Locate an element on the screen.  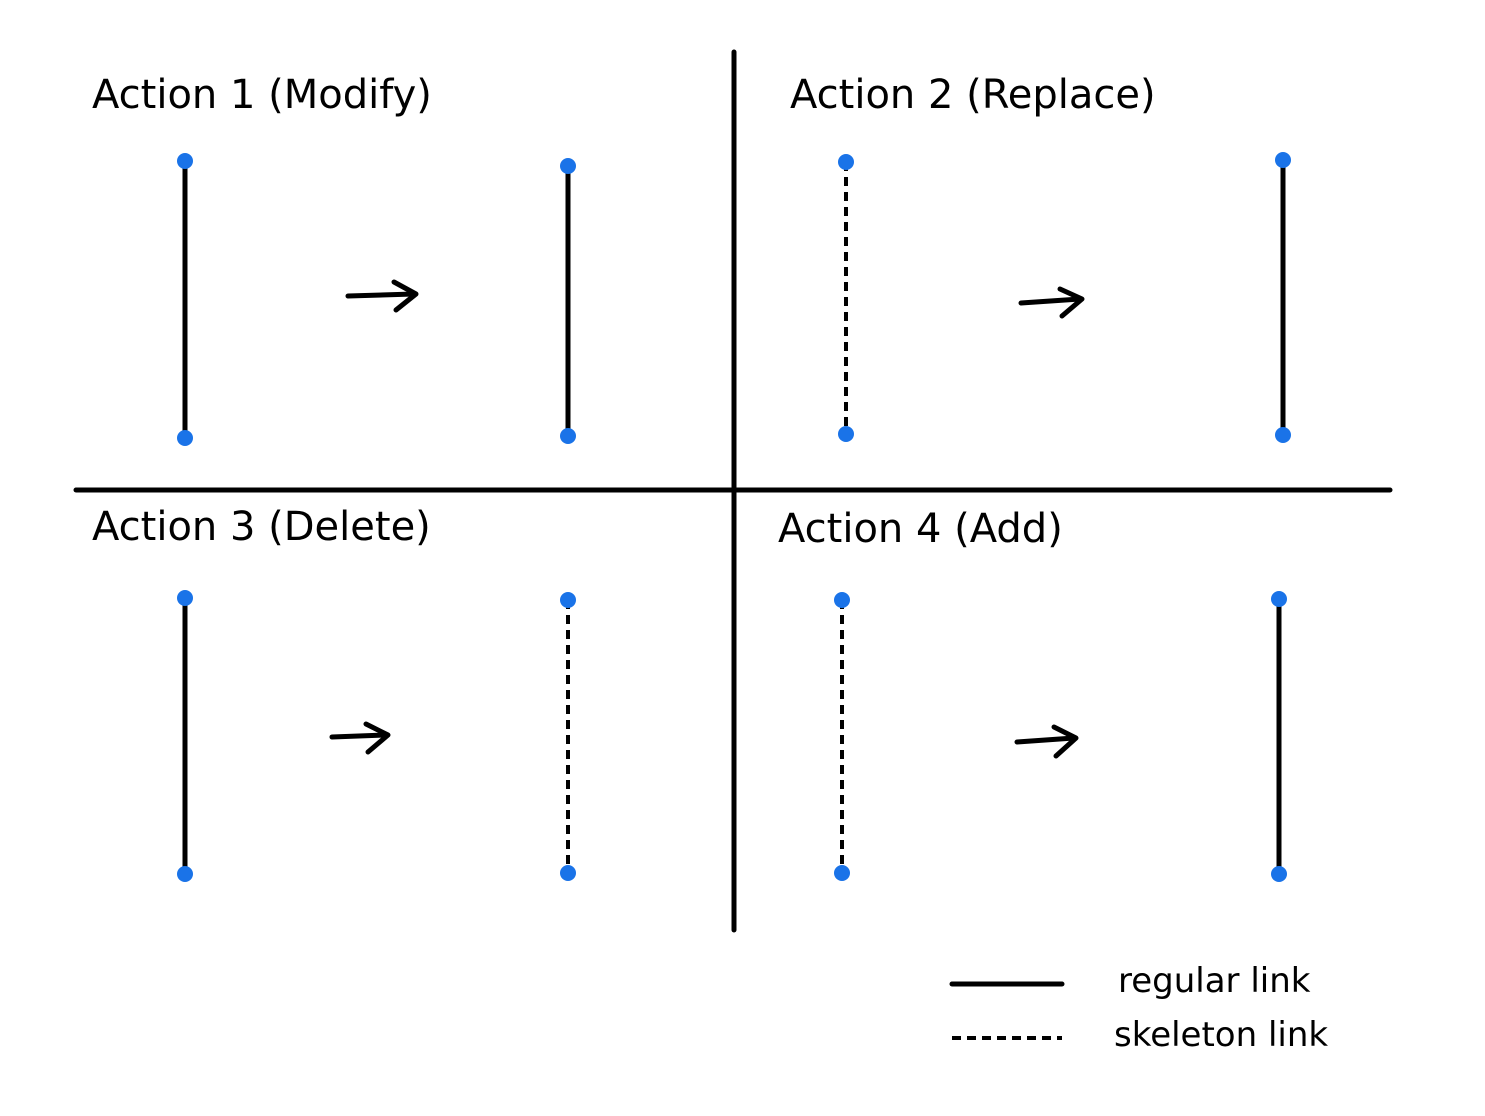
panel-title: Action 2 (Replace) is located at coordinates (973, 95).